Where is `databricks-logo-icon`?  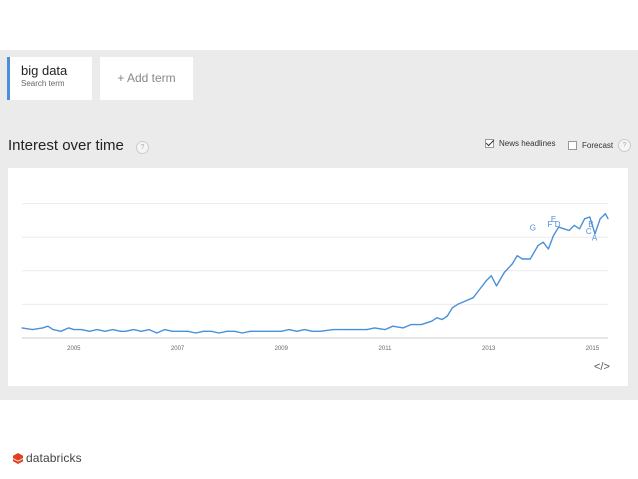
databricks-logo-icon is located at coordinates (18, 458).